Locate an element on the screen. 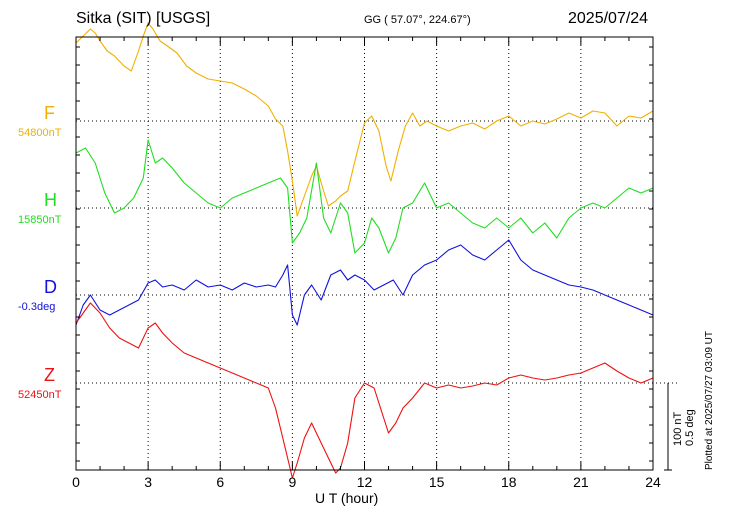 This screenshot has height=520, width=730. x-axis-label: U T (hour) is located at coordinates (347, 498).